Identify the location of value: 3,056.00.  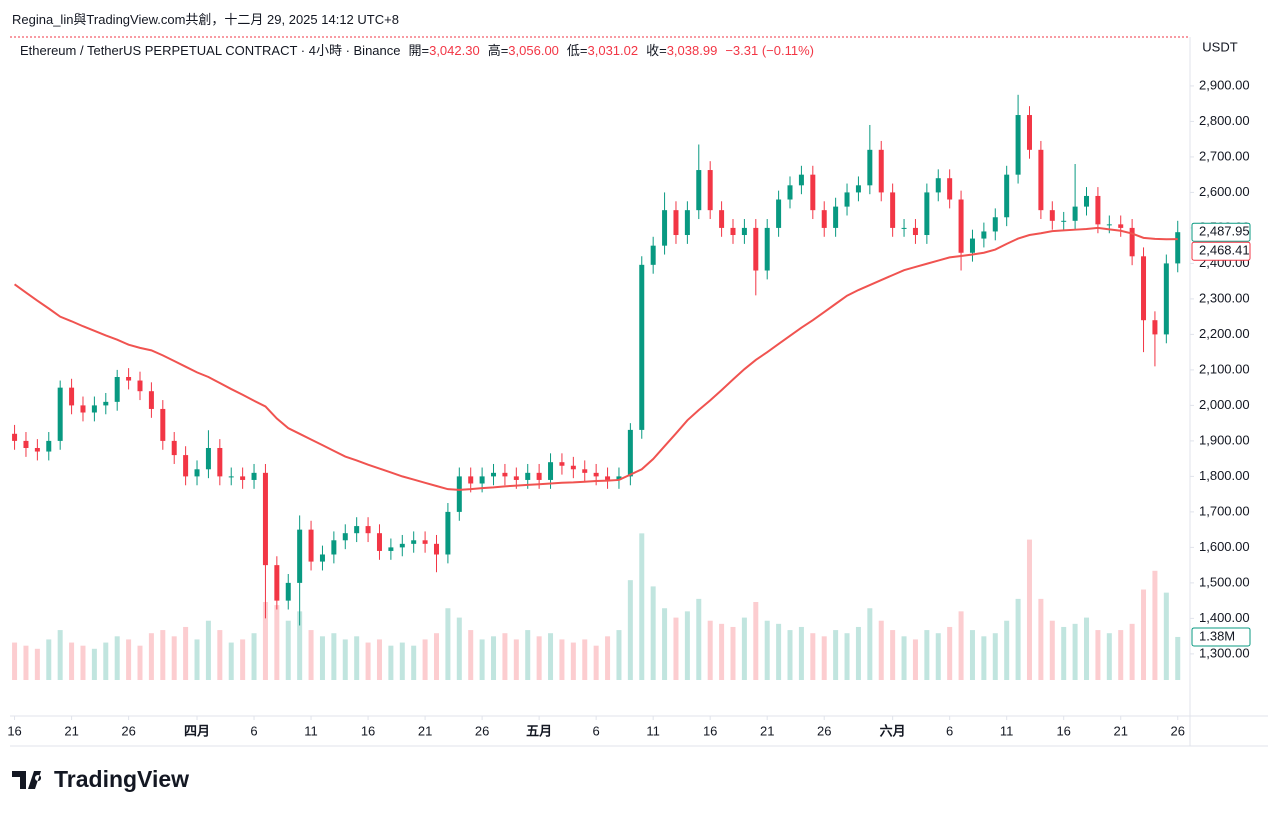
(533, 50).